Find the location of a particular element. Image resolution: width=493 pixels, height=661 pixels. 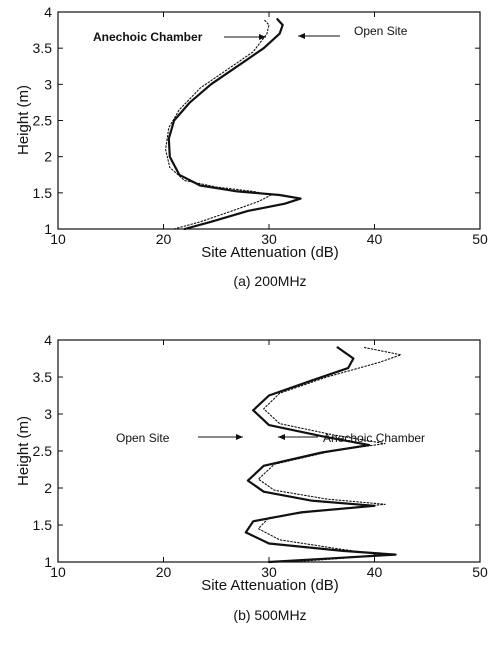

panel-caption: (b) 500MHz is located at coordinates (269, 615).